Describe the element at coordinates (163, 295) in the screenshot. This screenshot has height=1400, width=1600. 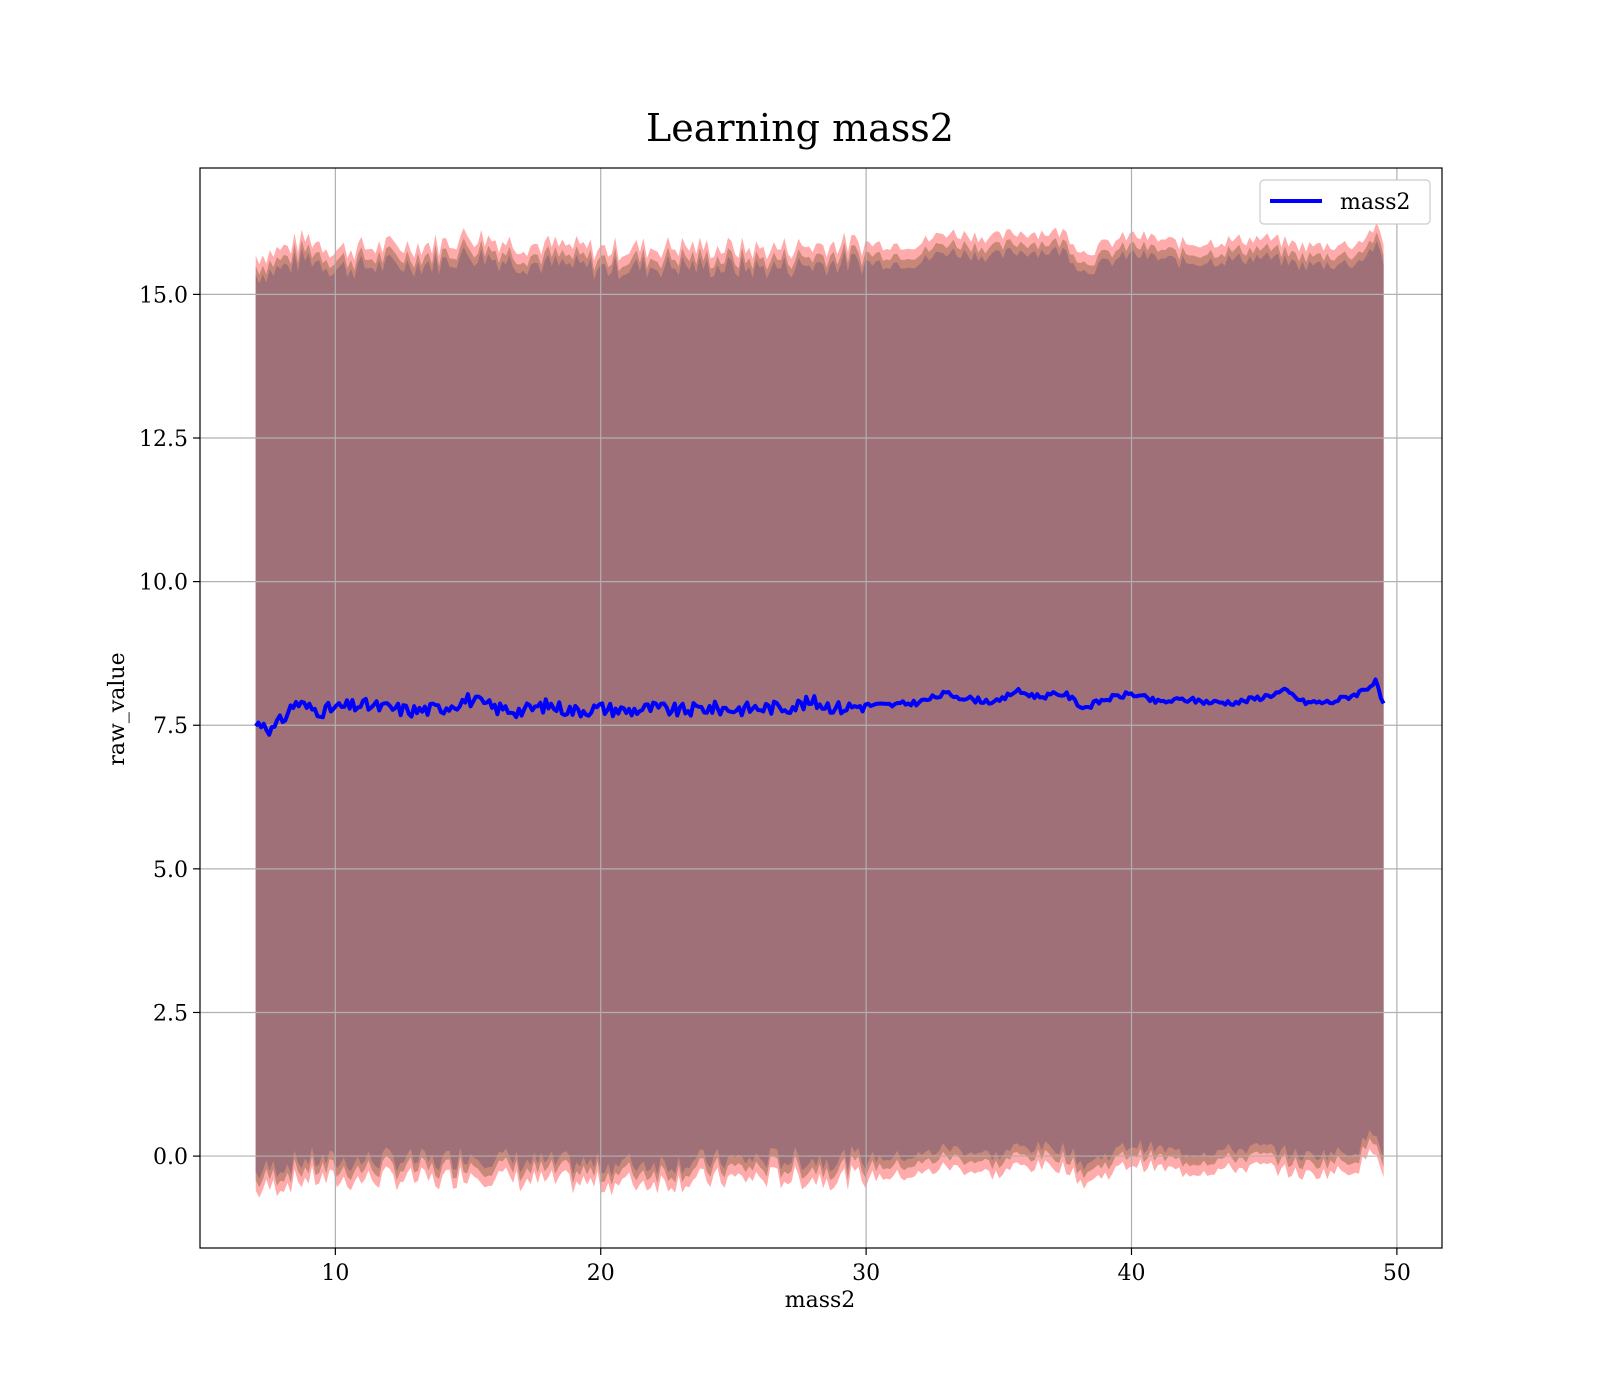
I see `y-tick-label-15.0: 15.0` at that location.